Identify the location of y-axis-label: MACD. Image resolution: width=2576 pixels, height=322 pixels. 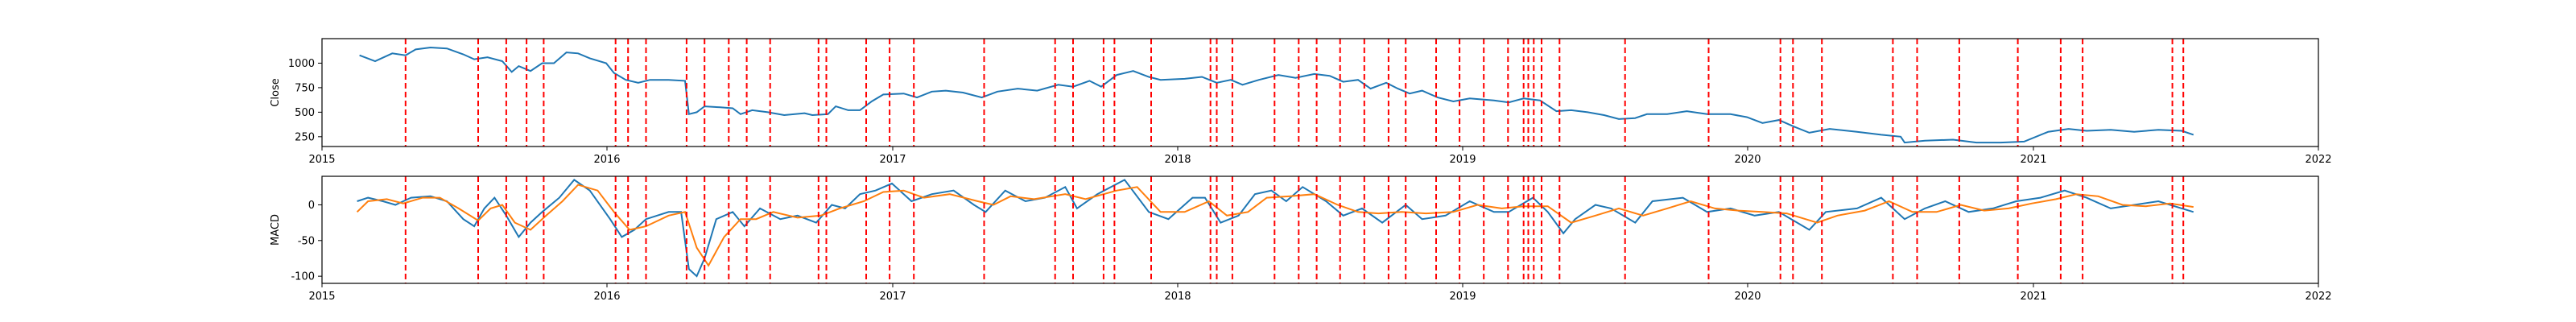
(276, 230).